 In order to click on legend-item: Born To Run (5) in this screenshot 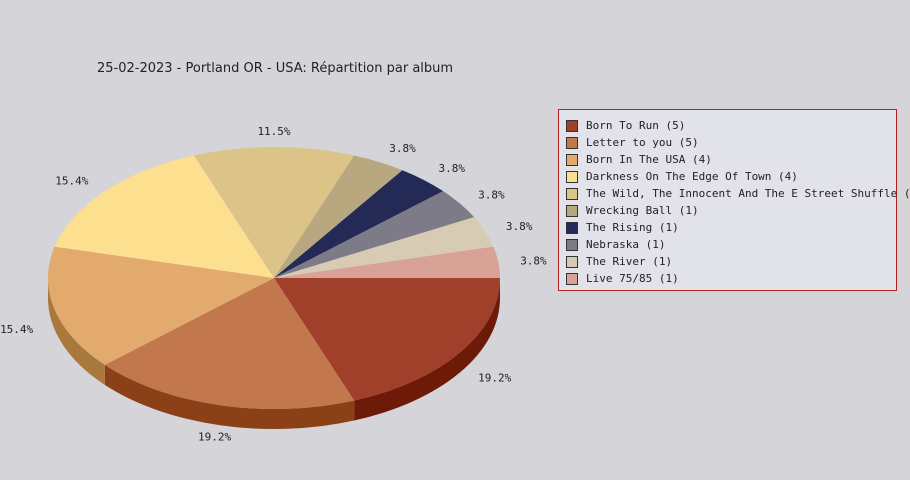, I will do `click(731, 125)`.